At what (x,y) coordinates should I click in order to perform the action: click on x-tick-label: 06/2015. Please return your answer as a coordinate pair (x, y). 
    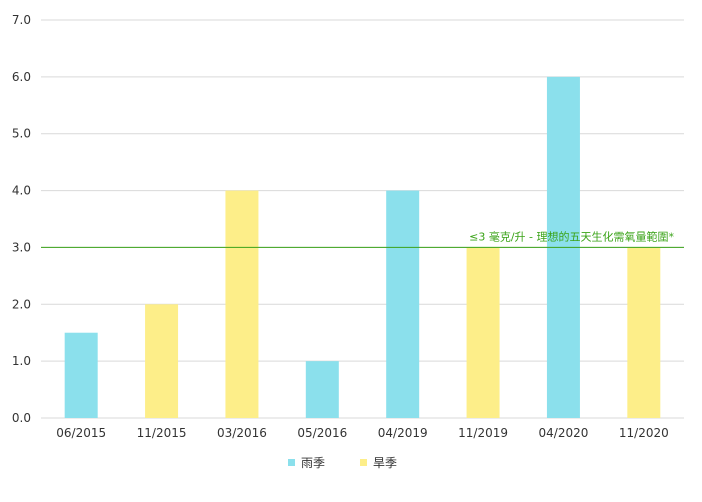
    Looking at the image, I should click on (81, 433).